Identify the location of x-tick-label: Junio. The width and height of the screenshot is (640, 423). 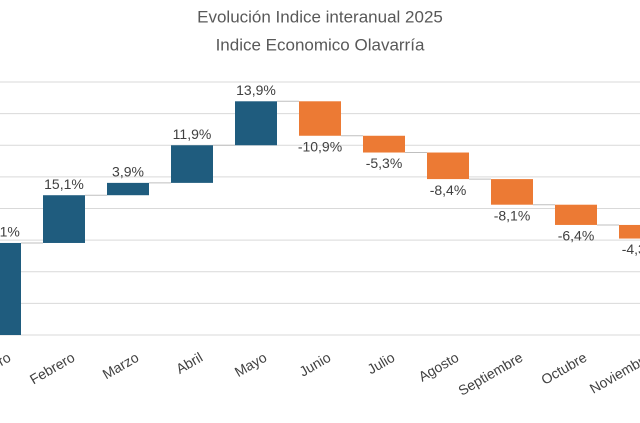
(314, 364).